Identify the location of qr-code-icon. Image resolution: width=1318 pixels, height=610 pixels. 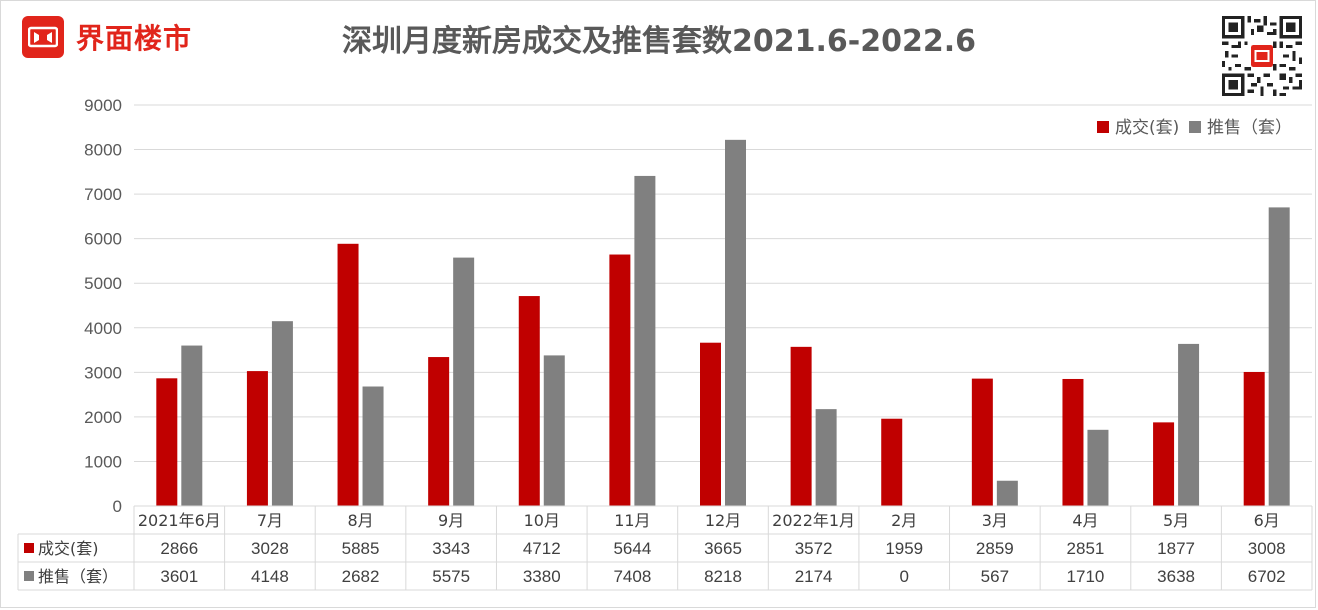
(1262, 56).